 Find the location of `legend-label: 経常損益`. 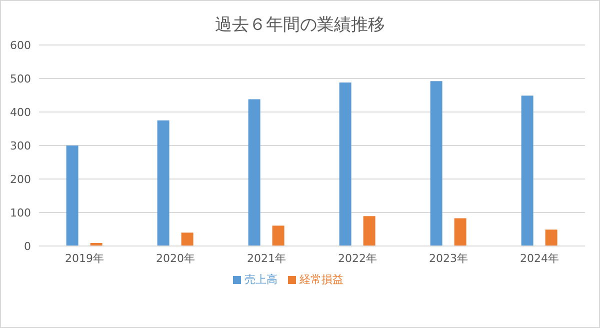

legend-label: 経常損益 is located at coordinates (322, 279).